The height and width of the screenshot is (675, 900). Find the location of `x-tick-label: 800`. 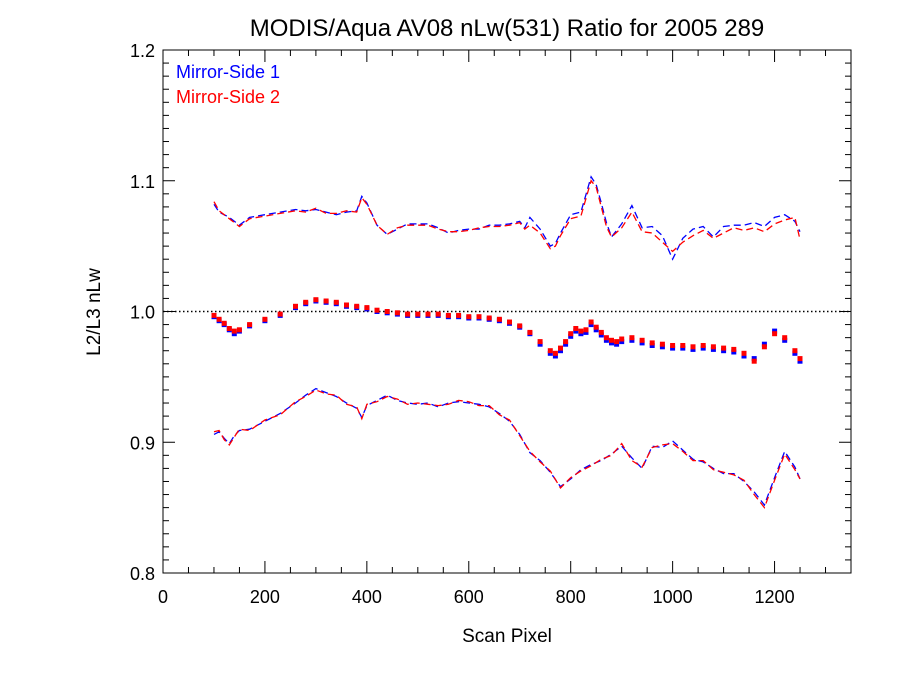

x-tick-label: 800 is located at coordinates (571, 597).